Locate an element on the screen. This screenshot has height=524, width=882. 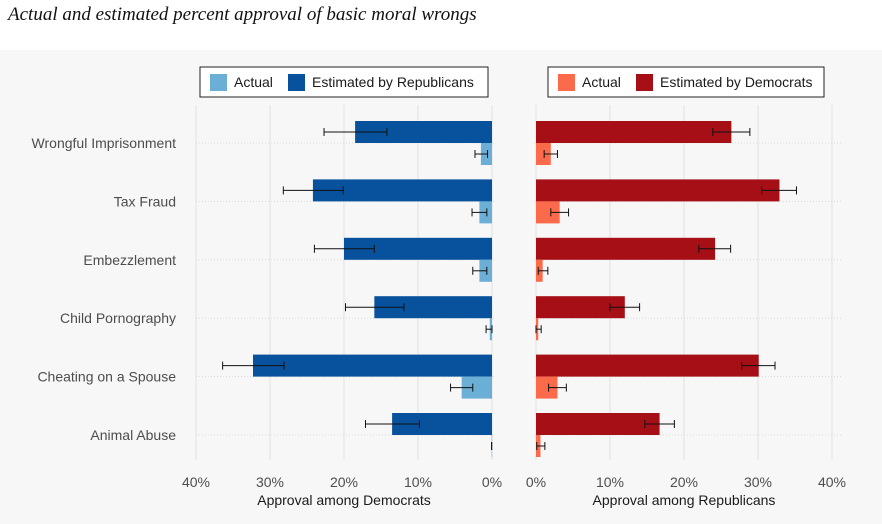
x-tick-label-left: 40% is located at coordinates (196, 482).